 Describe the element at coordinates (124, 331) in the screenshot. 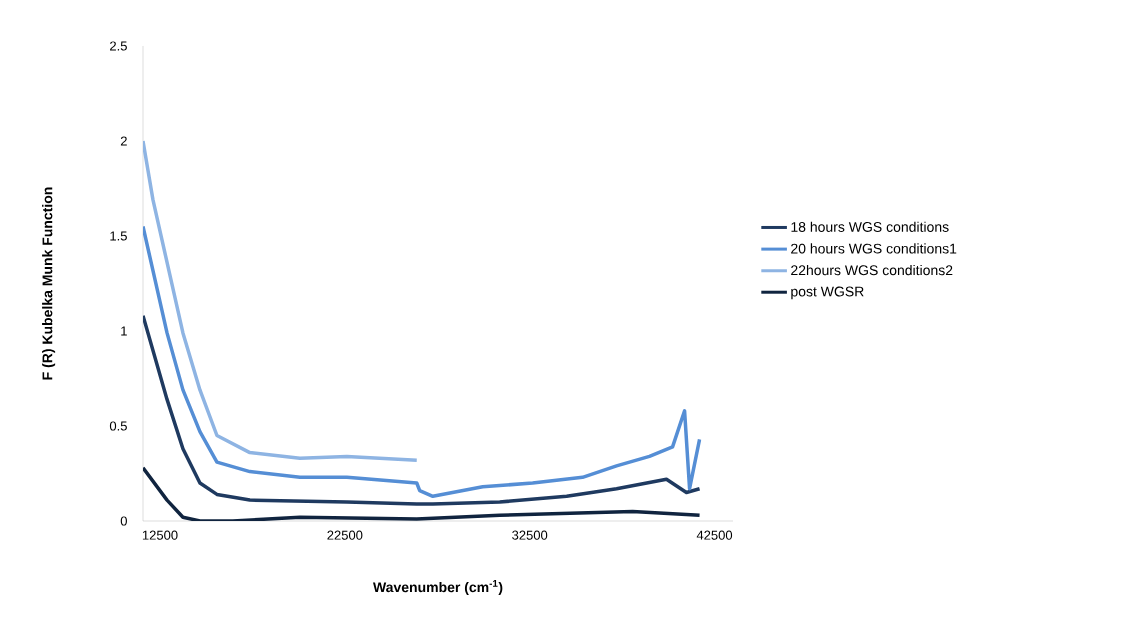

I see `y-tick-label: 1` at that location.